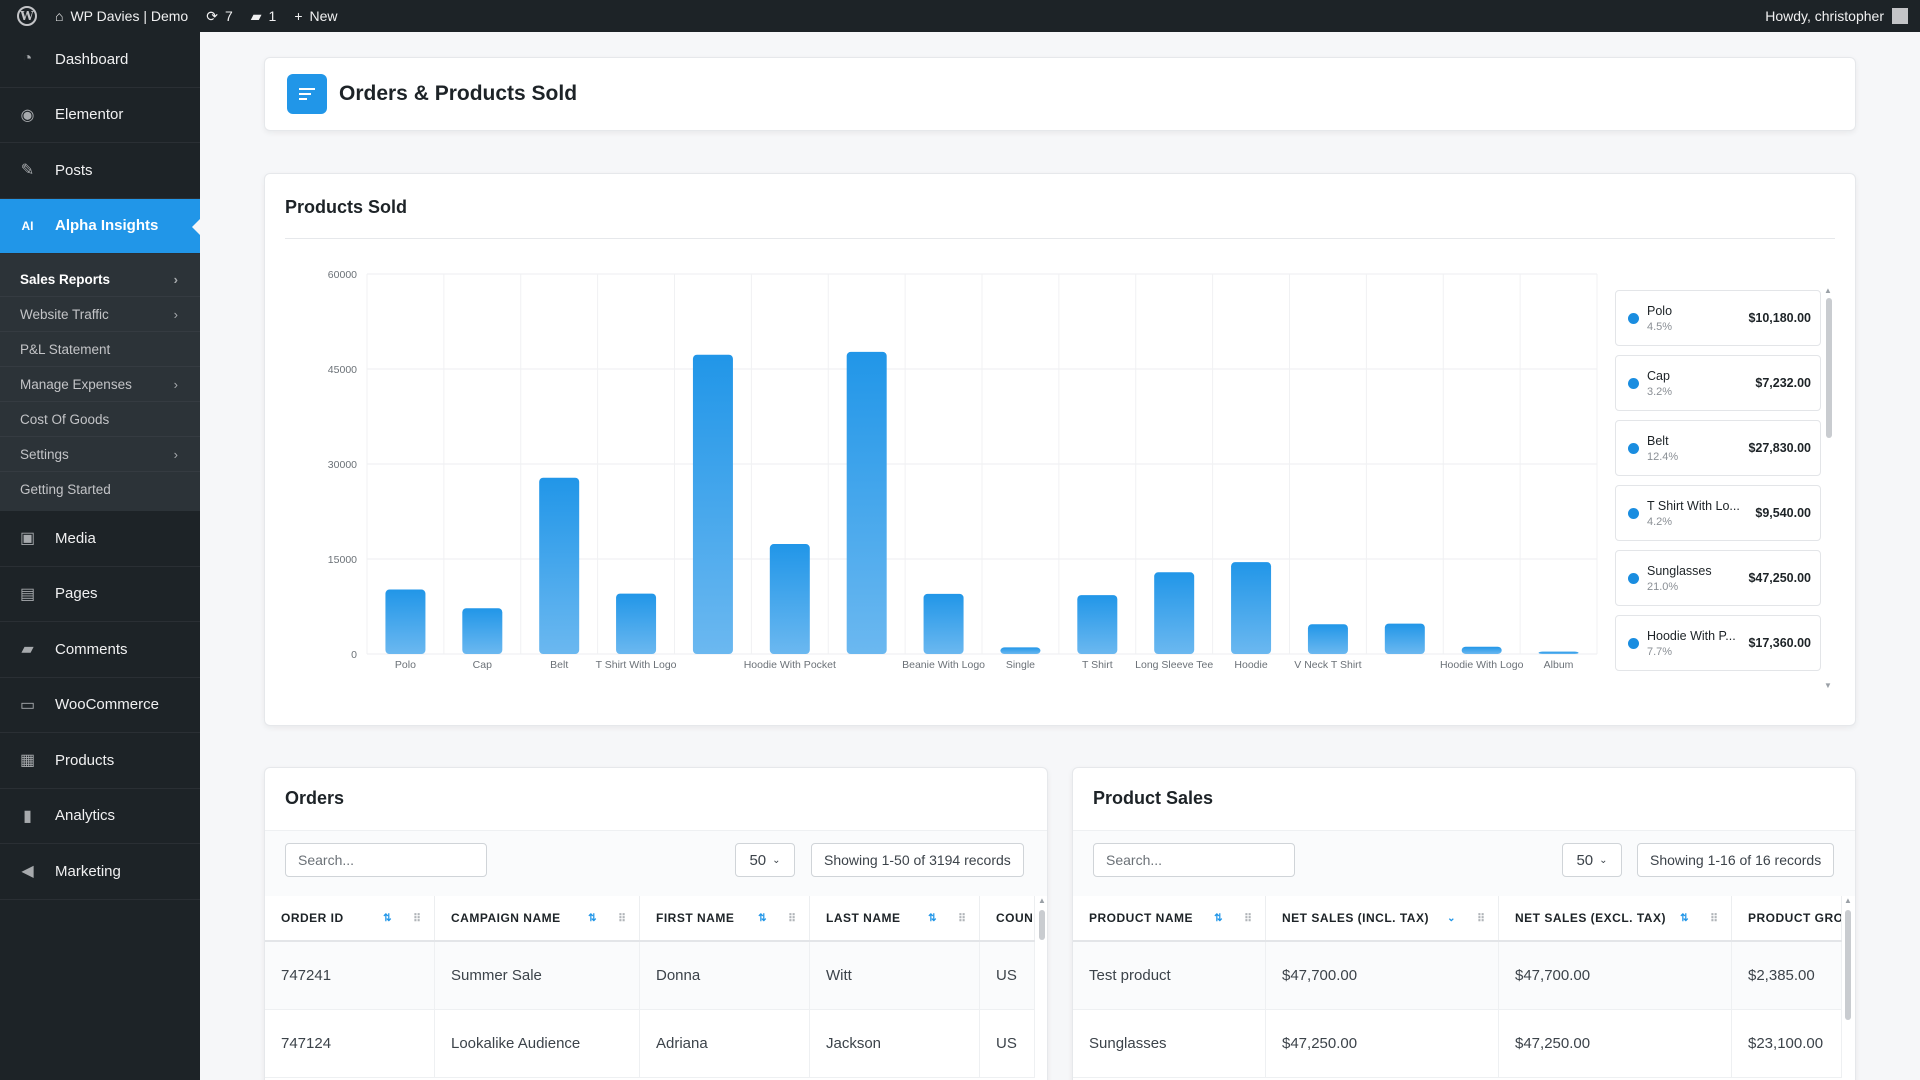 Image resolution: width=1920 pixels, height=1080 pixels. I want to click on column-header-product-name: PRODUCT NAME ⇅ ⠿, so click(1169, 918).